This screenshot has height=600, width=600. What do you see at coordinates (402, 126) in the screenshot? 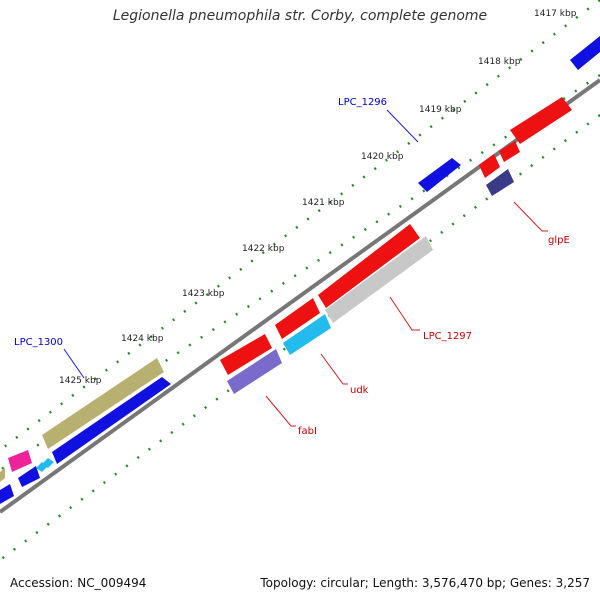
I see `leader-lpc1296` at bounding box center [402, 126].